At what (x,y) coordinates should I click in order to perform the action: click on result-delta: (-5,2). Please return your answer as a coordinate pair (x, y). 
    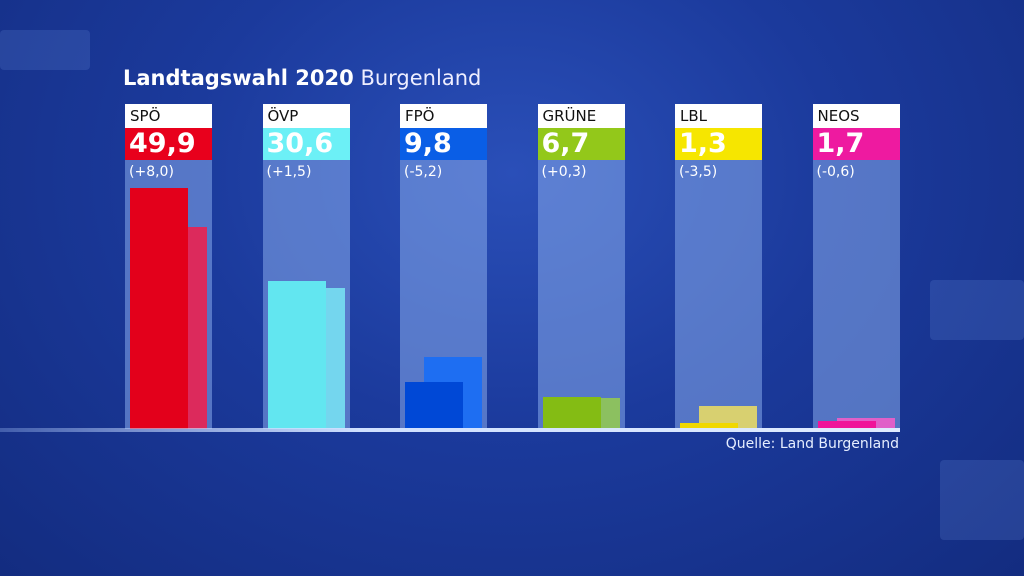
    Looking at the image, I should click on (423, 172).